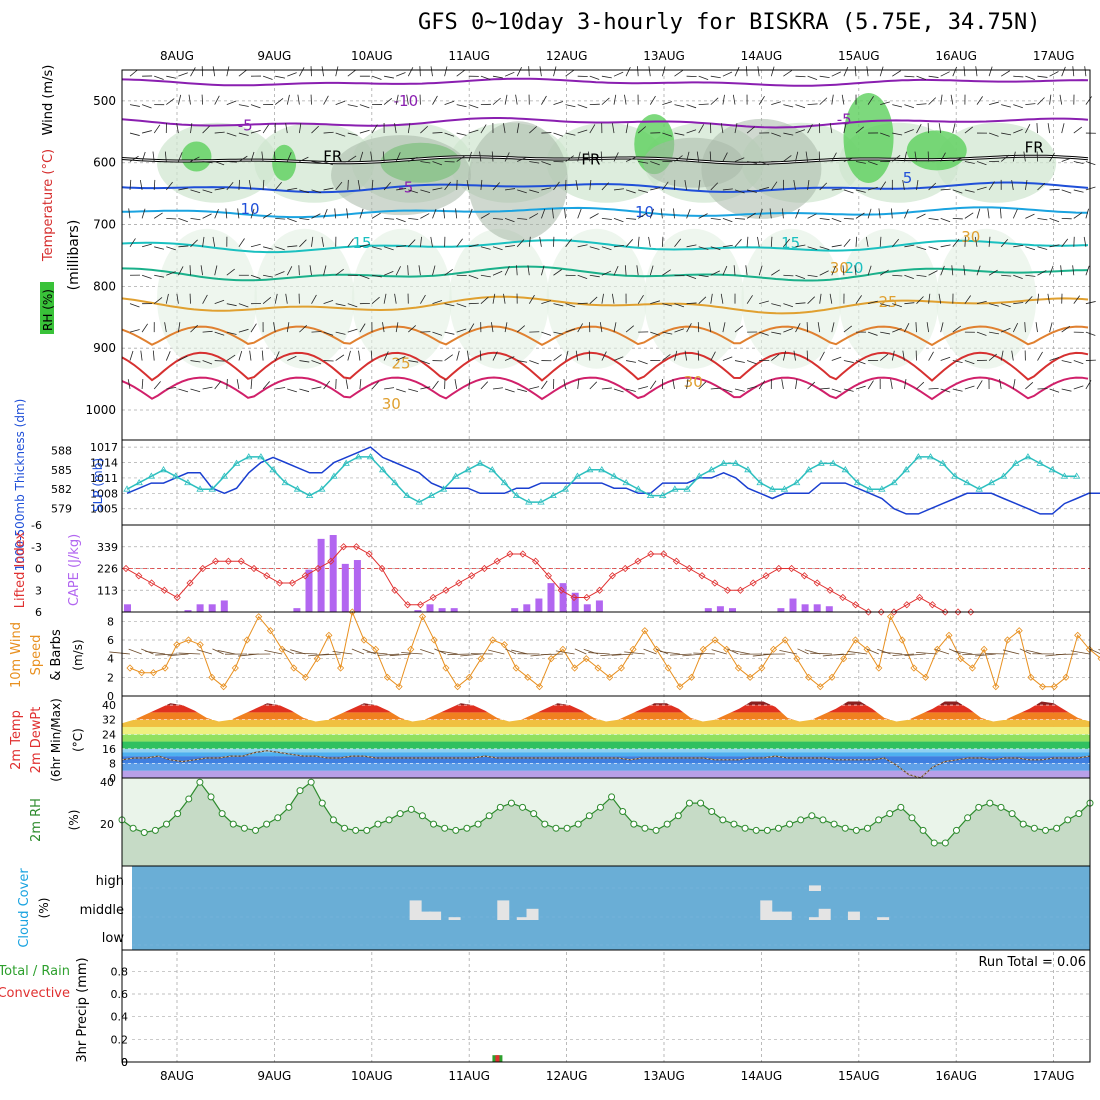  What do you see at coordinates (74, 820) in the screenshot?
I see `ylabel-rh2m-units: (%)` at bounding box center [74, 820].